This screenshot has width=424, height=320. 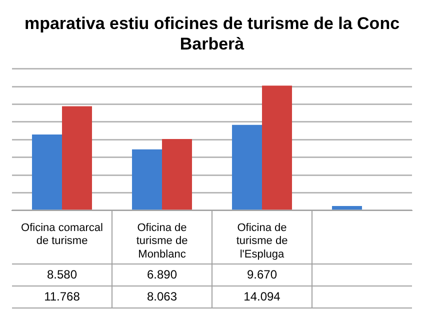 What do you see at coordinates (62, 235) in the screenshot?
I see `x-tick-label: Oficina comarcal de turisme` at bounding box center [62, 235].